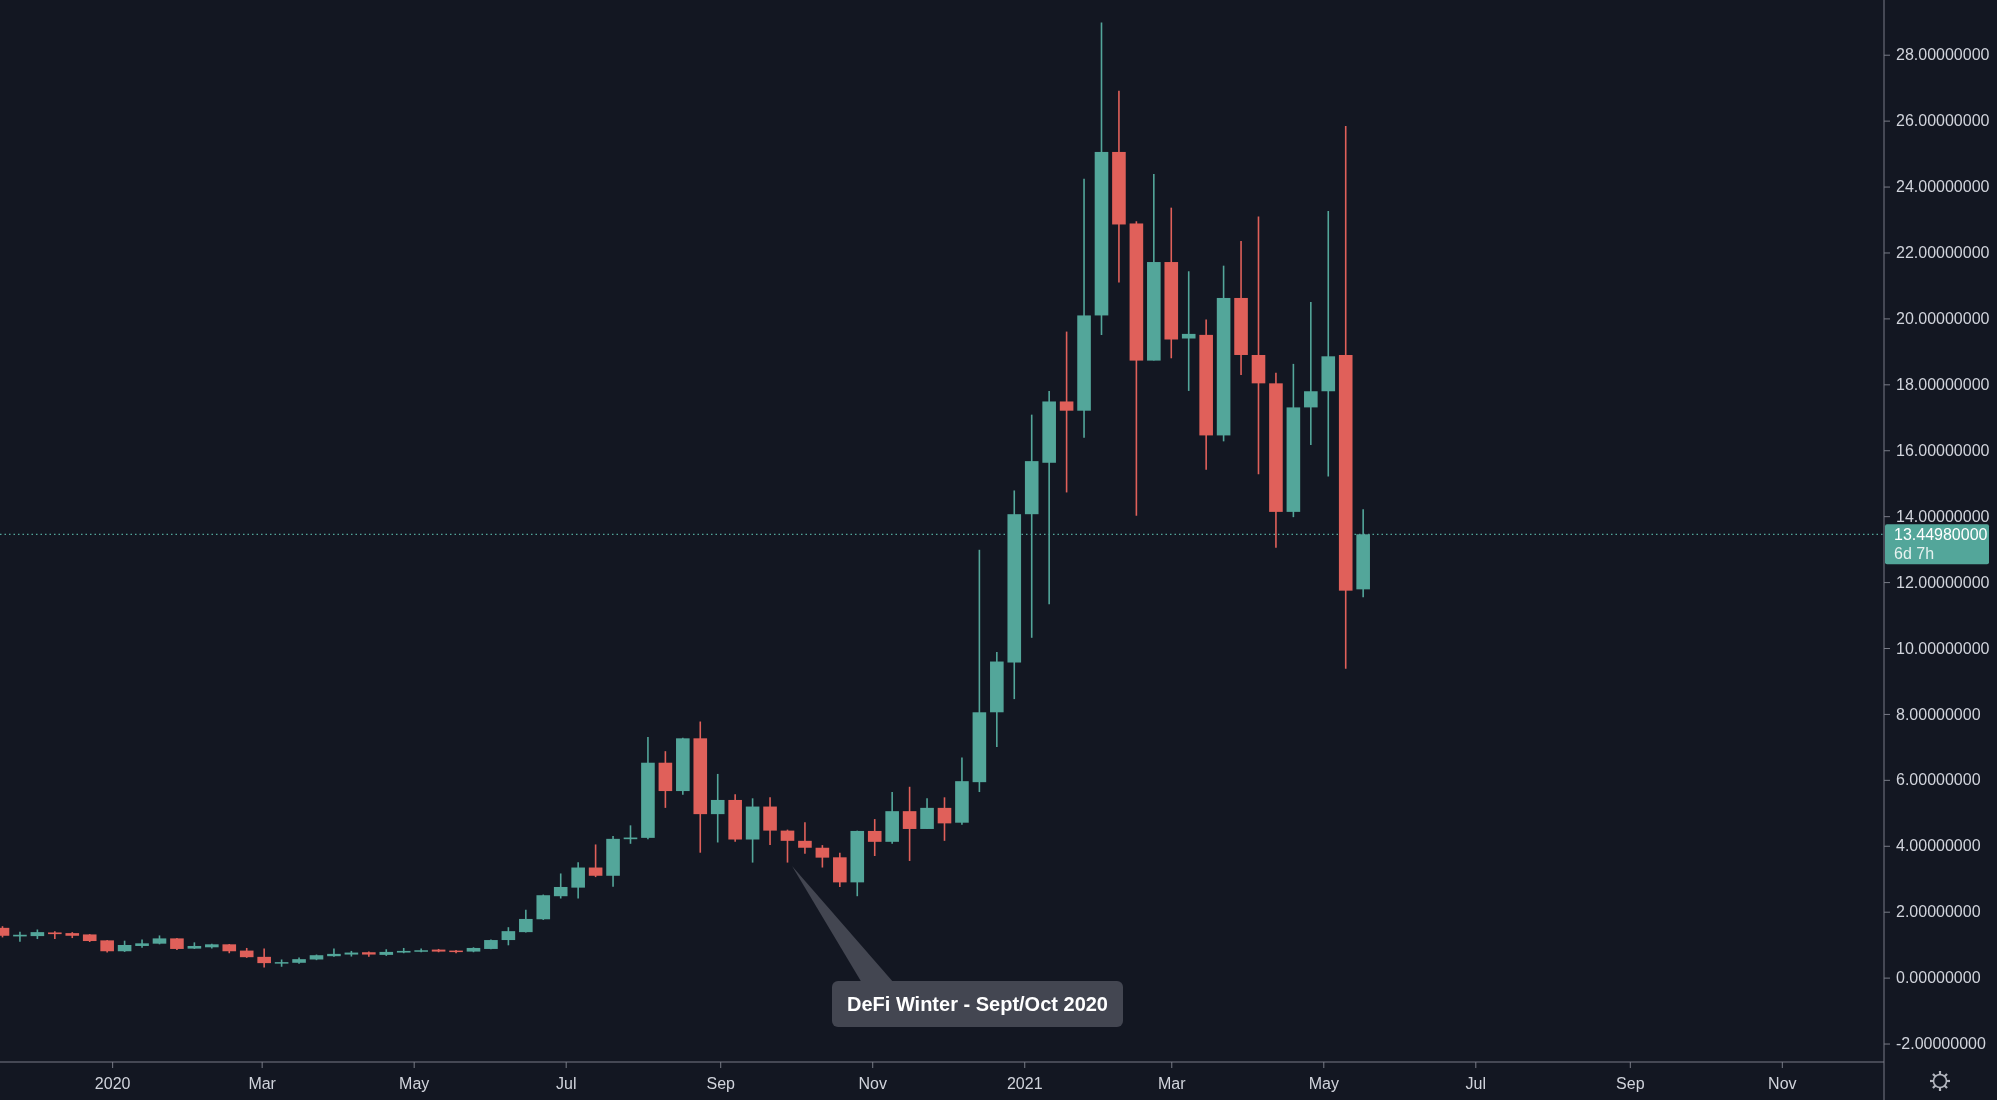 The height and width of the screenshot is (1100, 1997). I want to click on text: 6d 7h, so click(1914, 553).